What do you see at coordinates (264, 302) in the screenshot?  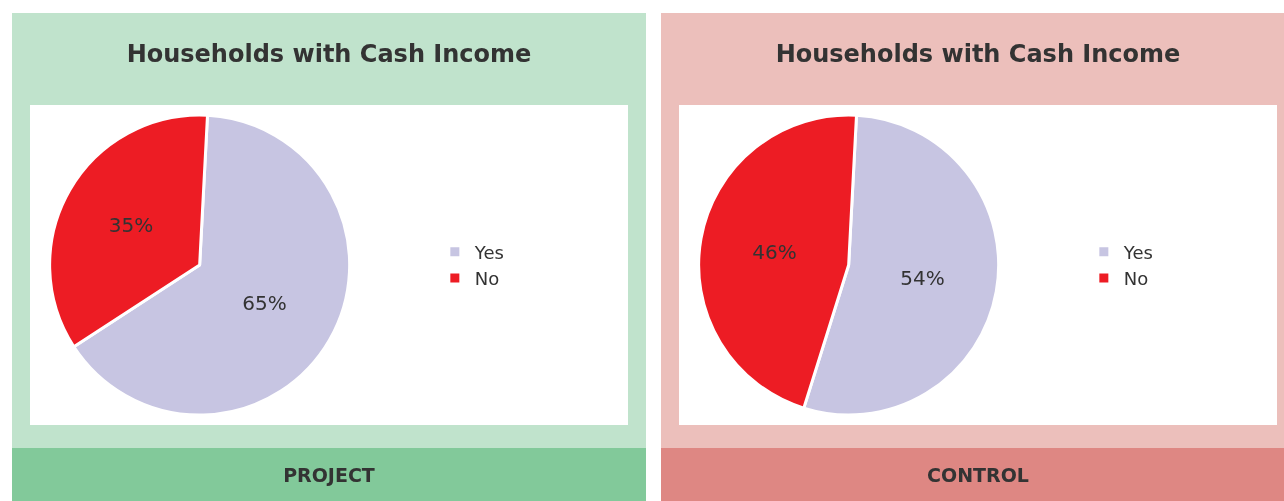 I see `data-label: 65%` at bounding box center [264, 302].